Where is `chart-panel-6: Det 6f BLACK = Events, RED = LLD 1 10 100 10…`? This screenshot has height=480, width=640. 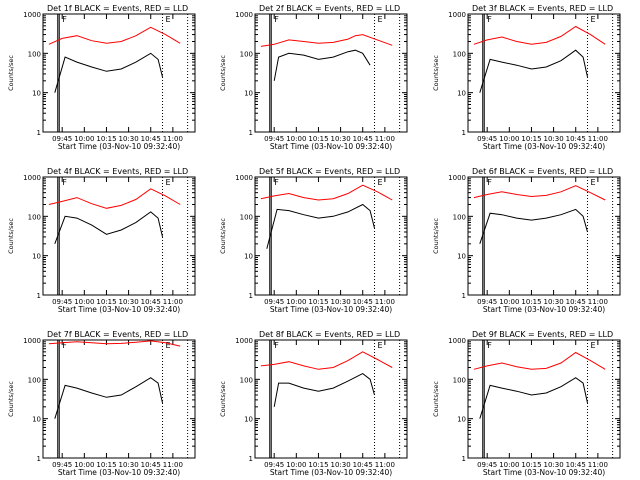
chart-panel-6: Det 6f BLACK = Events, RED = LLD 1 10 100 10… is located at coordinates (526, 240).